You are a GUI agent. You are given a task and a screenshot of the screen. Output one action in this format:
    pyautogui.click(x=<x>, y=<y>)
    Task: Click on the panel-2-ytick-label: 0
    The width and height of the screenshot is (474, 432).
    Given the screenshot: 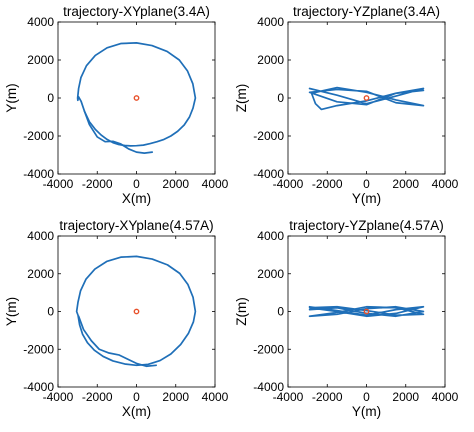 What is the action you would take?
    pyautogui.click(x=280, y=98)
    